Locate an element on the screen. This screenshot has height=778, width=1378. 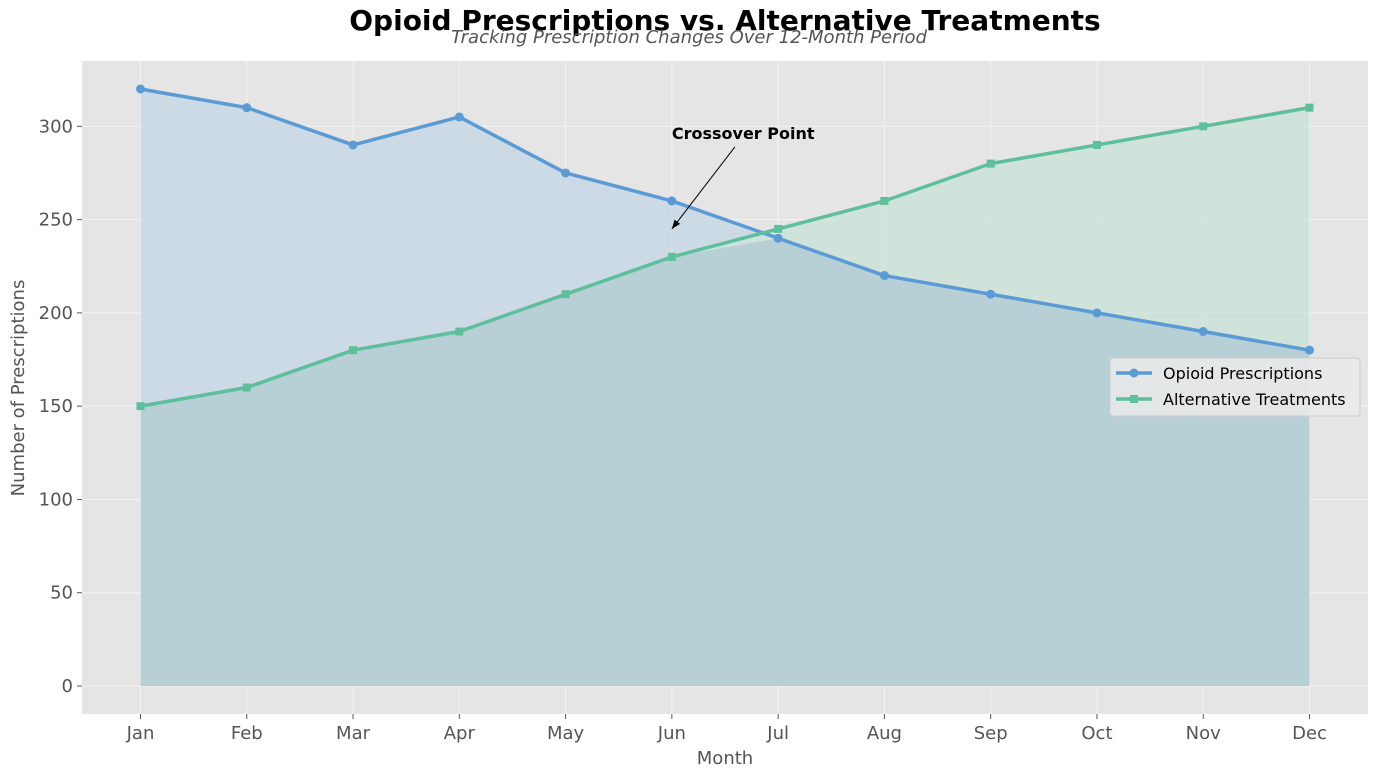
legend-marker-alternative is located at coordinates (1134, 399).